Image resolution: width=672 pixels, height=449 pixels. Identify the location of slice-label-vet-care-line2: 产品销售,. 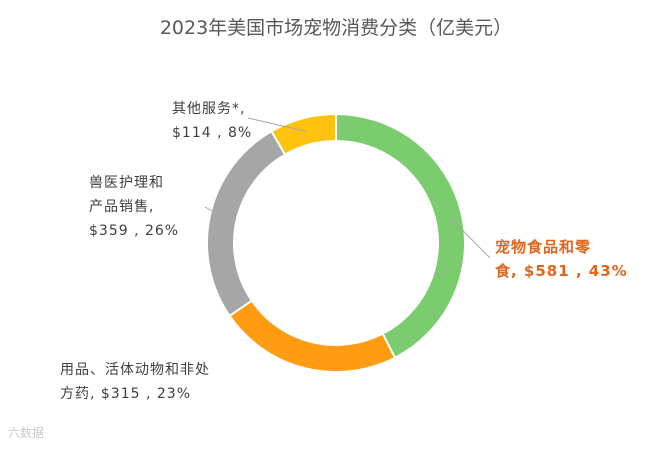
(122, 207).